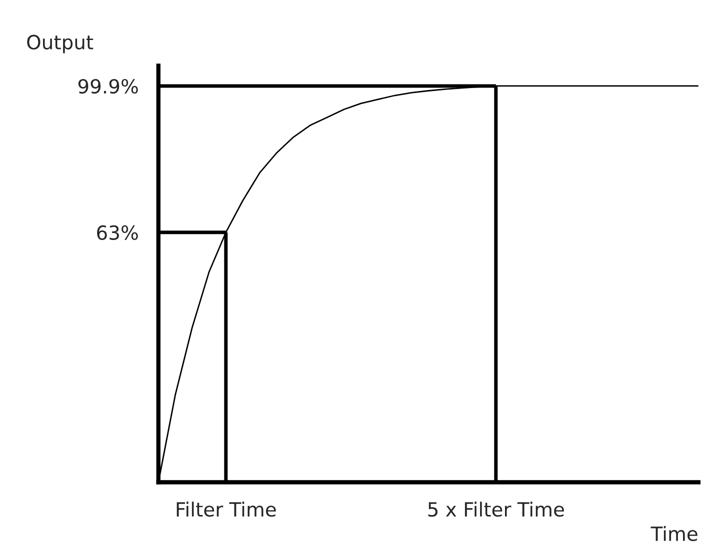  What do you see at coordinates (674, 534) in the screenshot?
I see `x-axis-title: Time` at bounding box center [674, 534].